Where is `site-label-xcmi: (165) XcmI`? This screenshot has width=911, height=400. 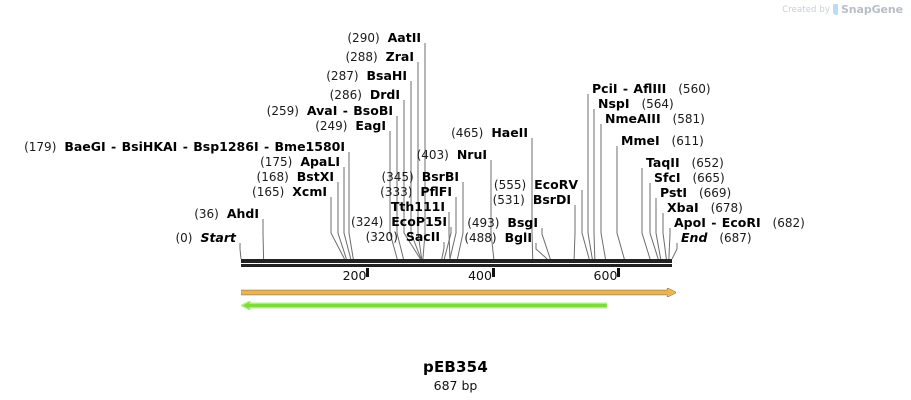
site-label-xcmi: (165) XcmI is located at coordinates (289, 192).